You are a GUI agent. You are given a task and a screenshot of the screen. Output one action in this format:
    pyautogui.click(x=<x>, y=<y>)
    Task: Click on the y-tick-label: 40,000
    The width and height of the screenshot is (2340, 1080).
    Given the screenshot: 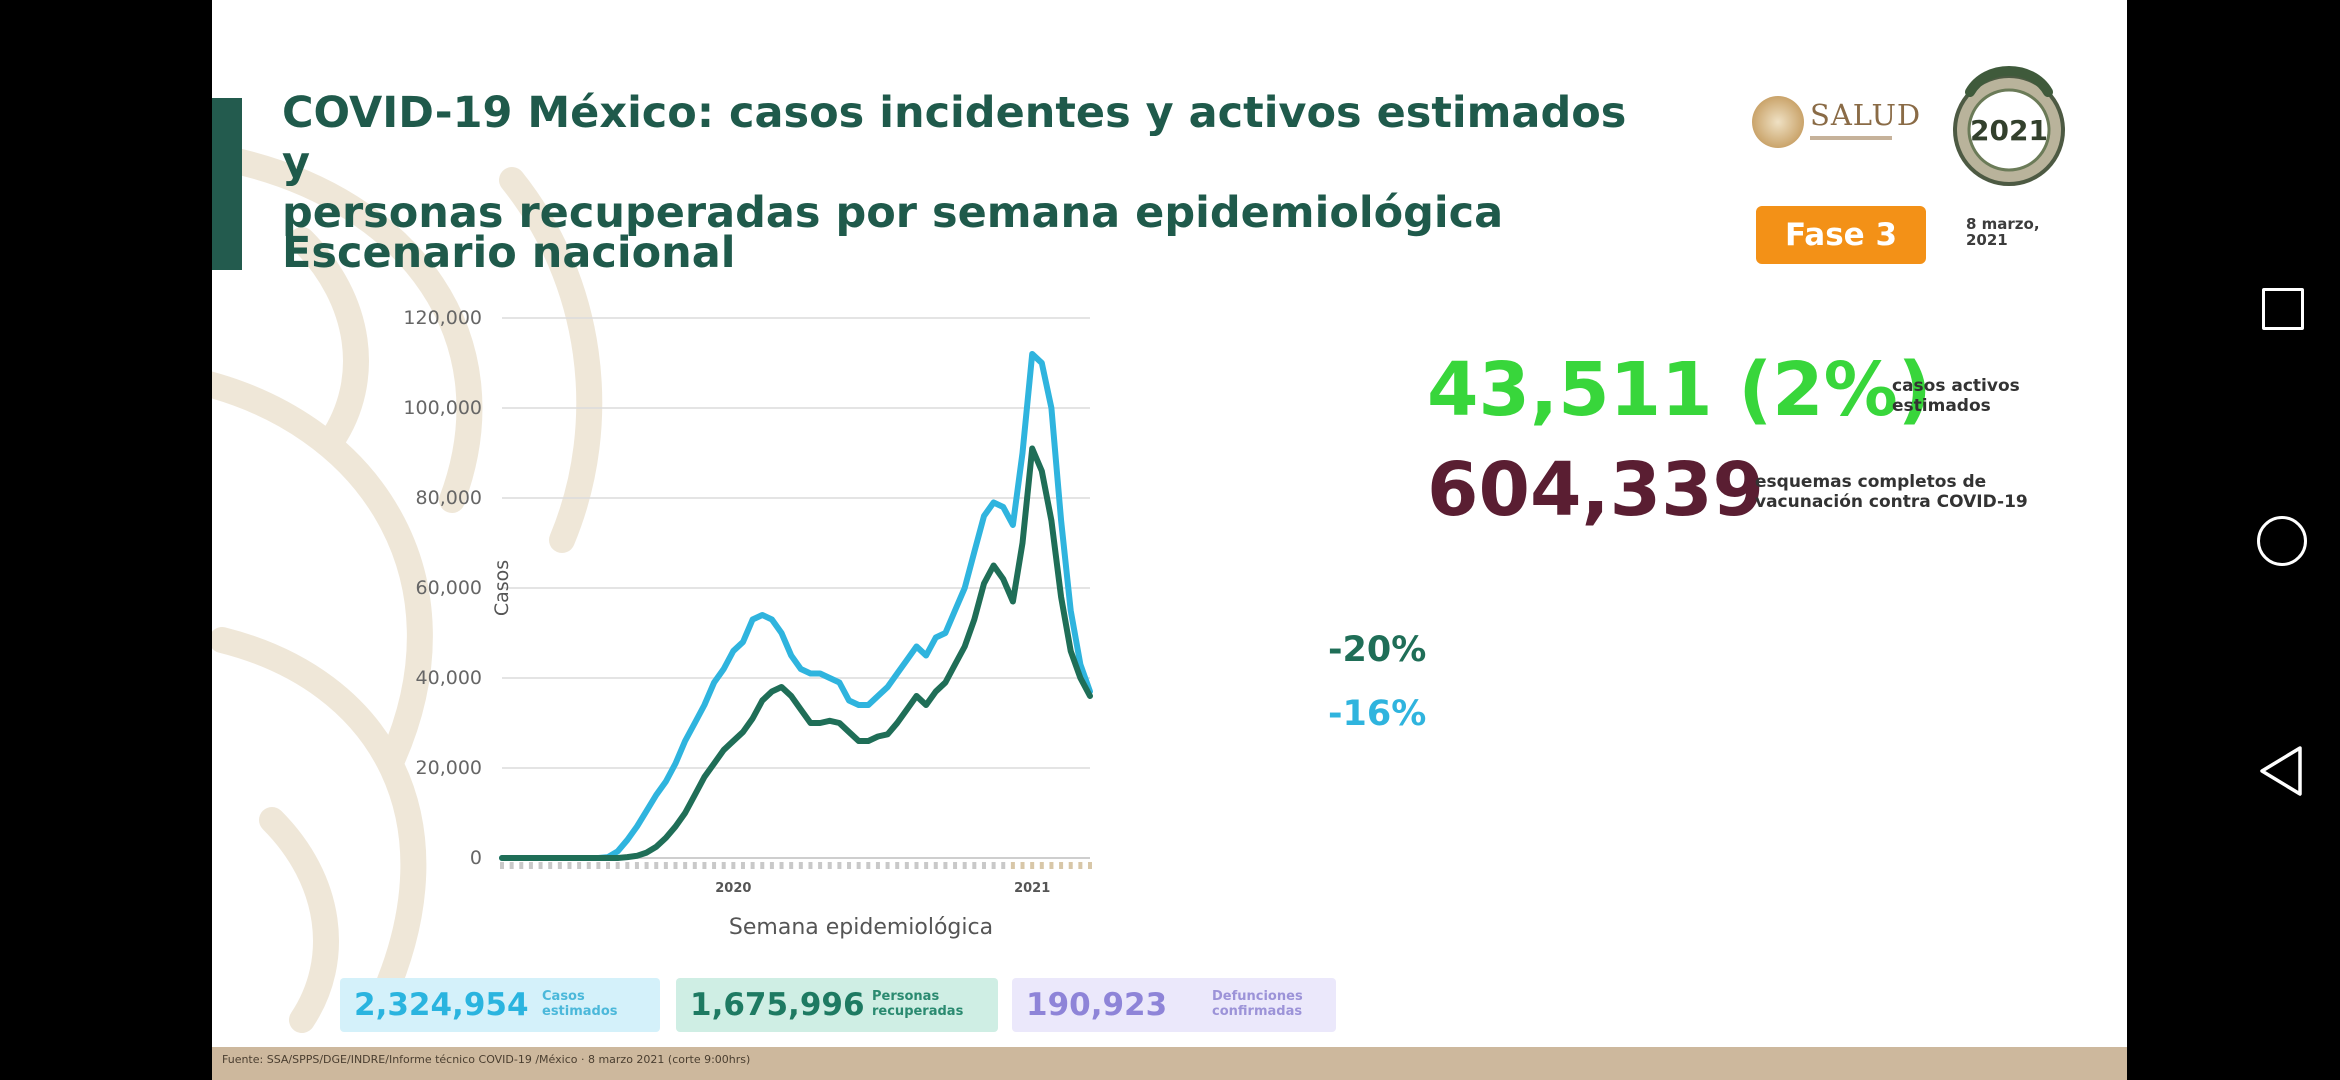 What is the action you would take?
    pyautogui.click(x=449, y=678)
    